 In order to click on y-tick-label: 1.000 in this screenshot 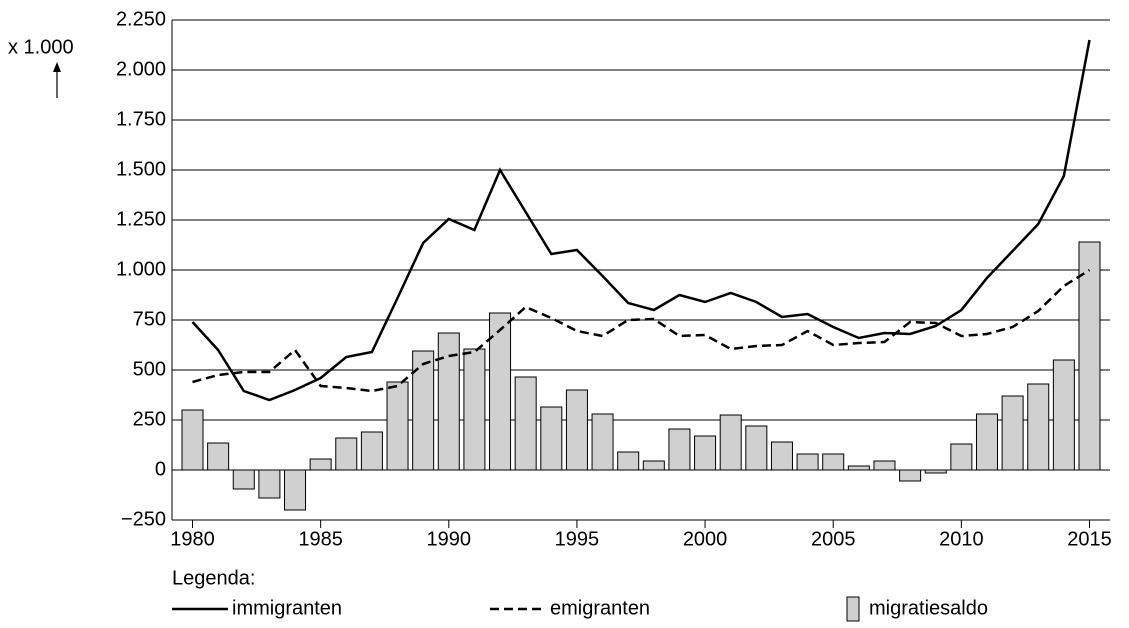, I will do `click(141, 269)`.